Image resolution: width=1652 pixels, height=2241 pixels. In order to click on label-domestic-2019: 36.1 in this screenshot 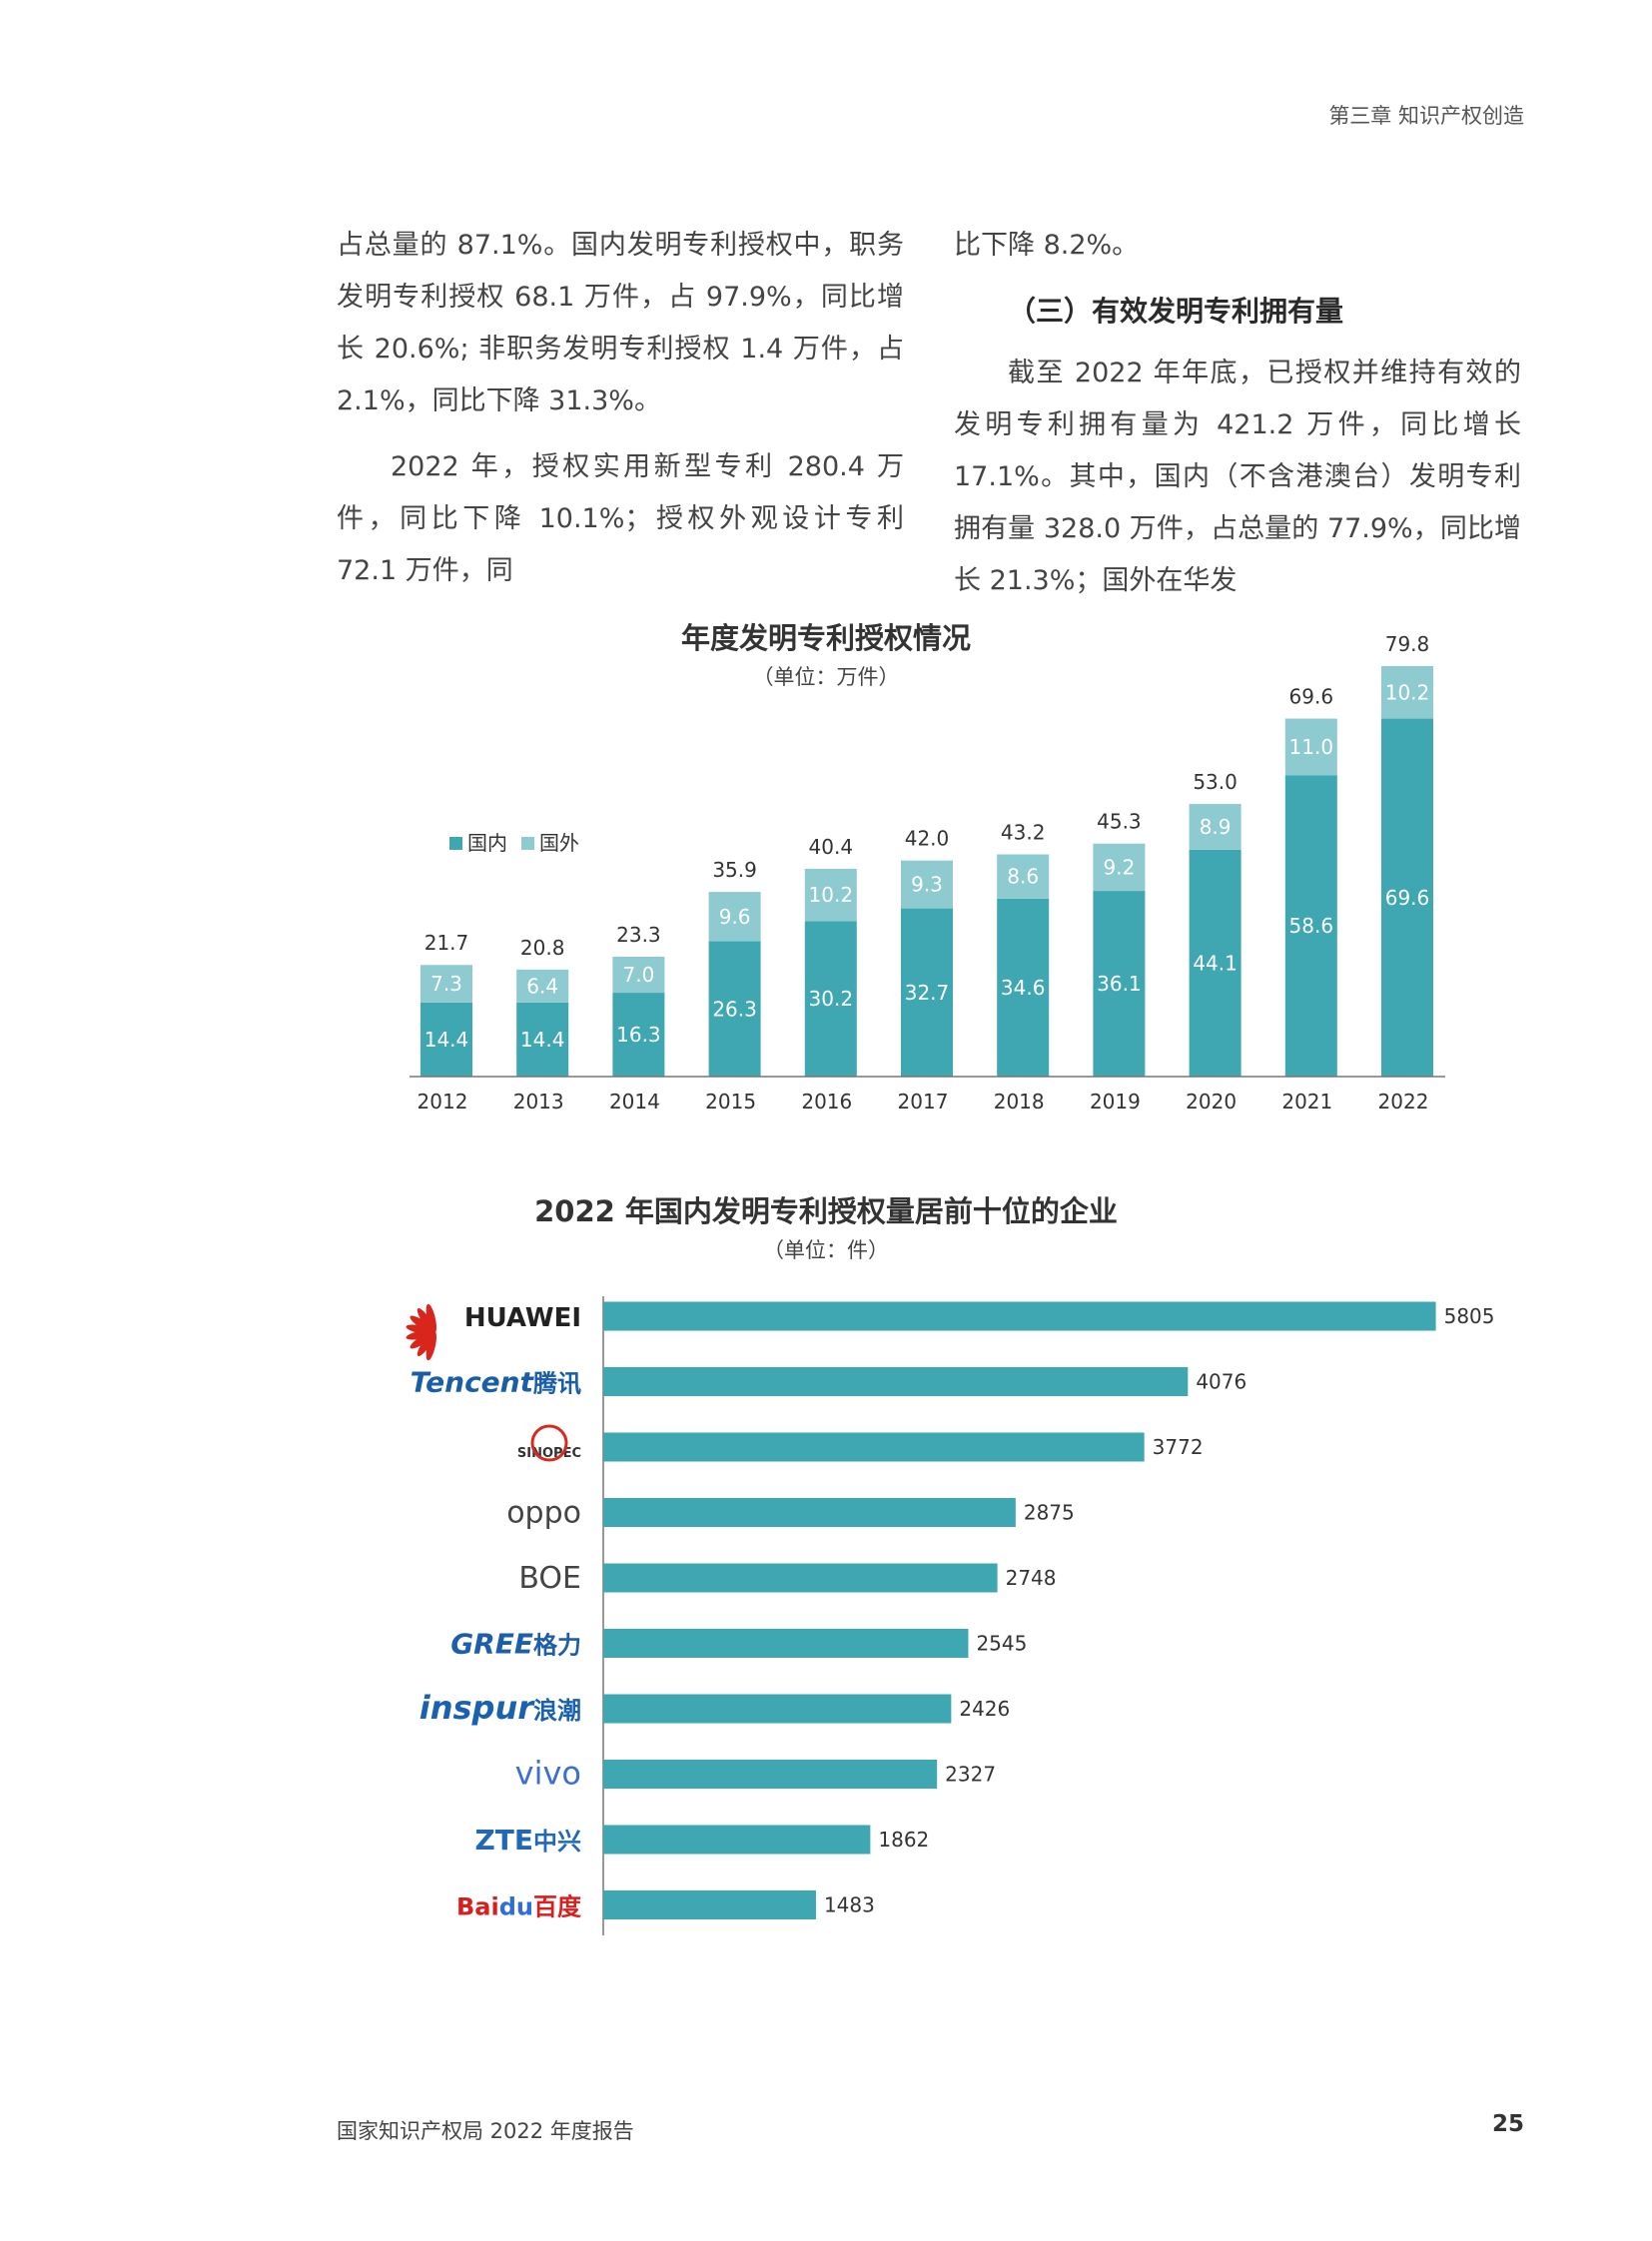, I will do `click(1119, 984)`.